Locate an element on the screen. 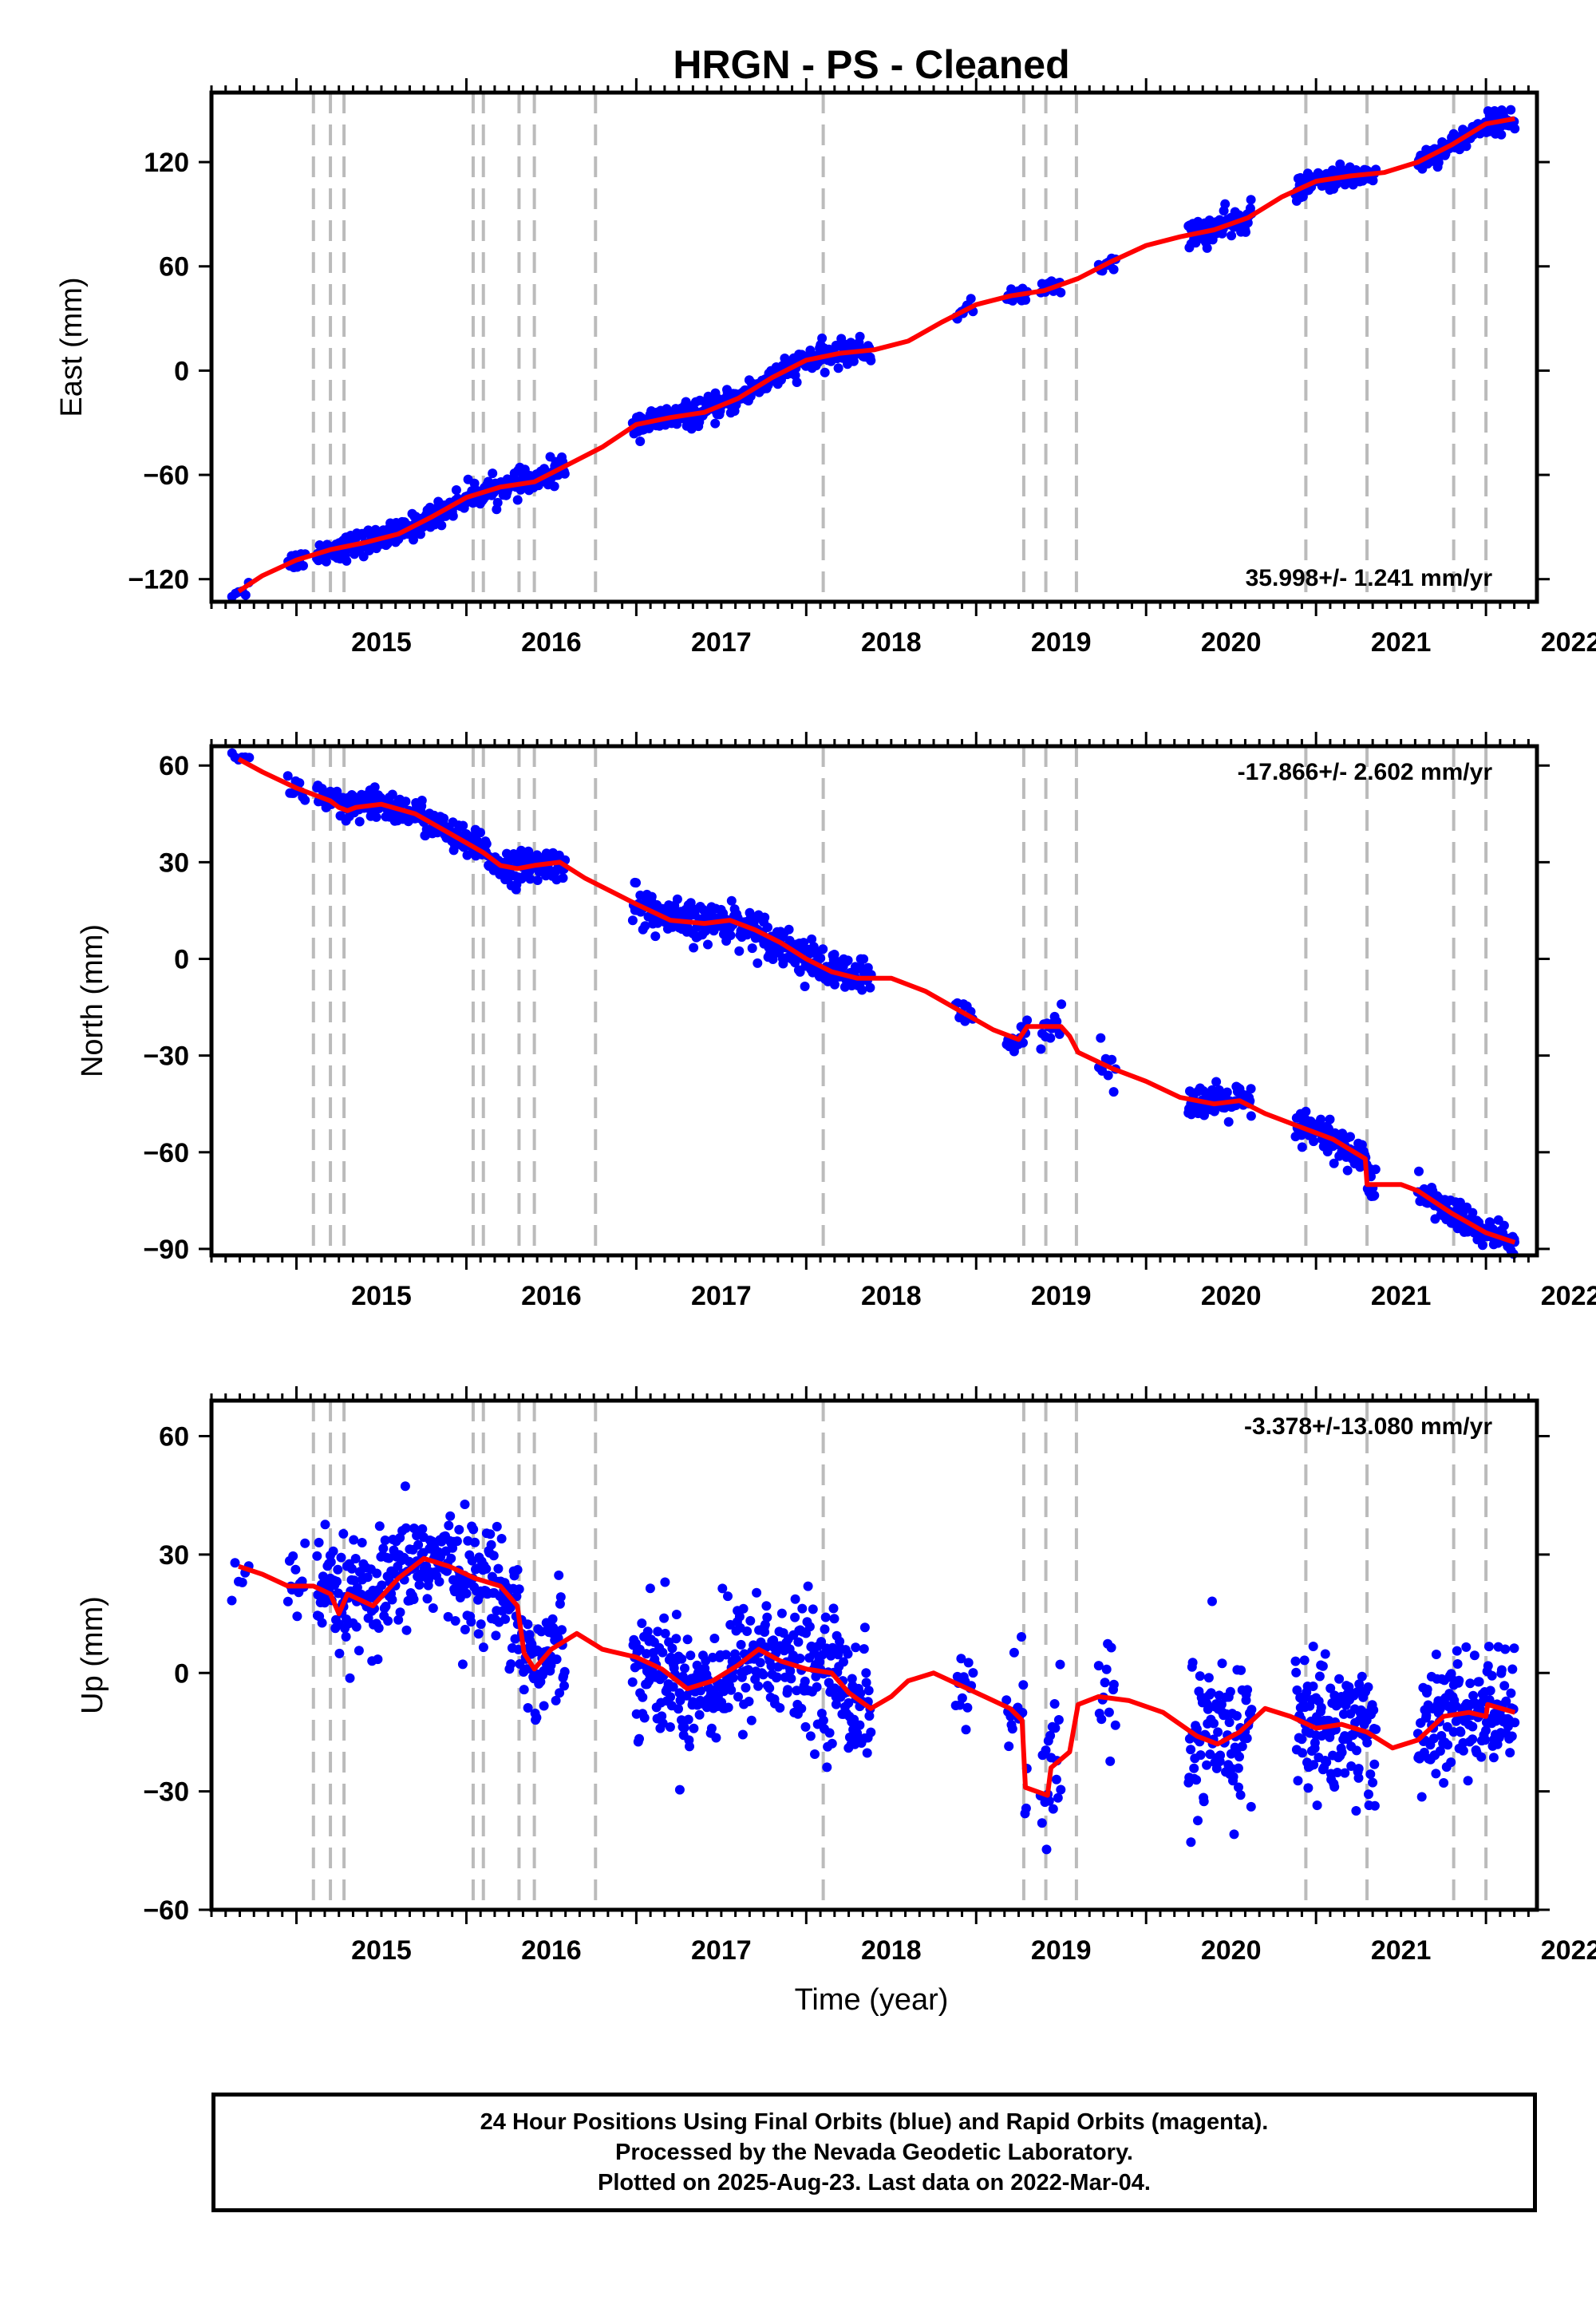  x-tick-label: 2022 is located at coordinates (1568, 1950).